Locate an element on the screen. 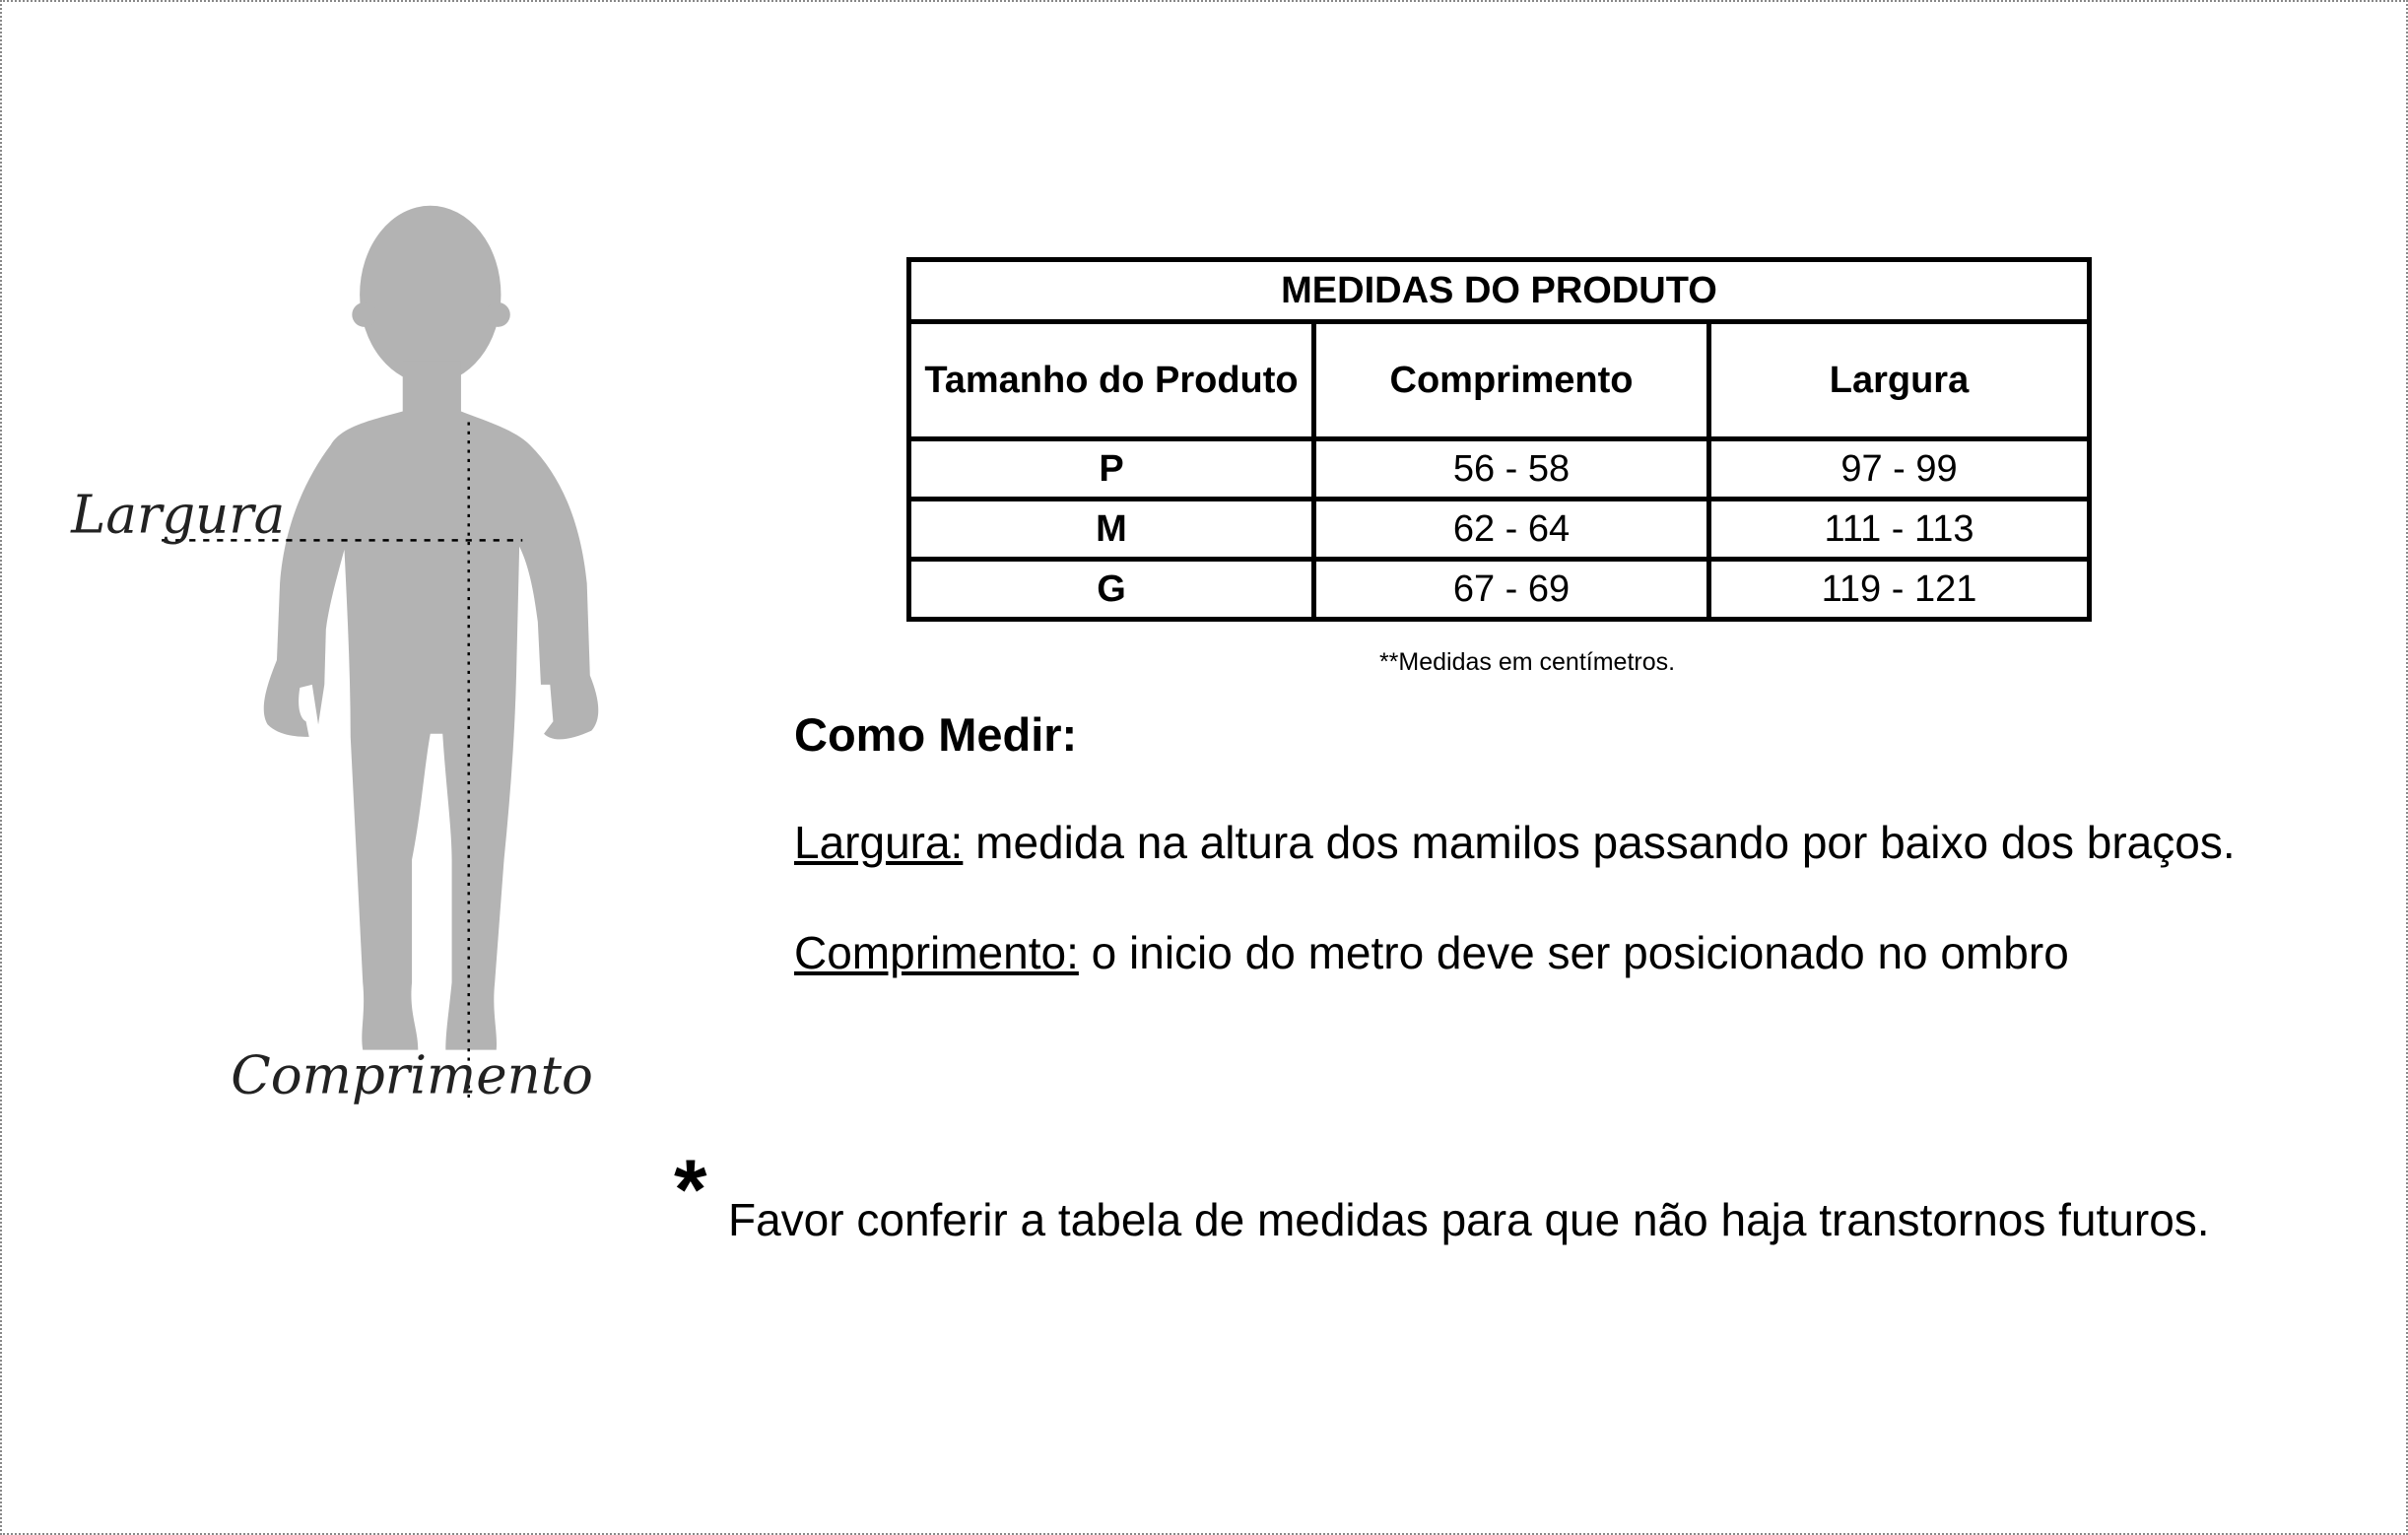  header-width: Largura is located at coordinates (1899, 380).